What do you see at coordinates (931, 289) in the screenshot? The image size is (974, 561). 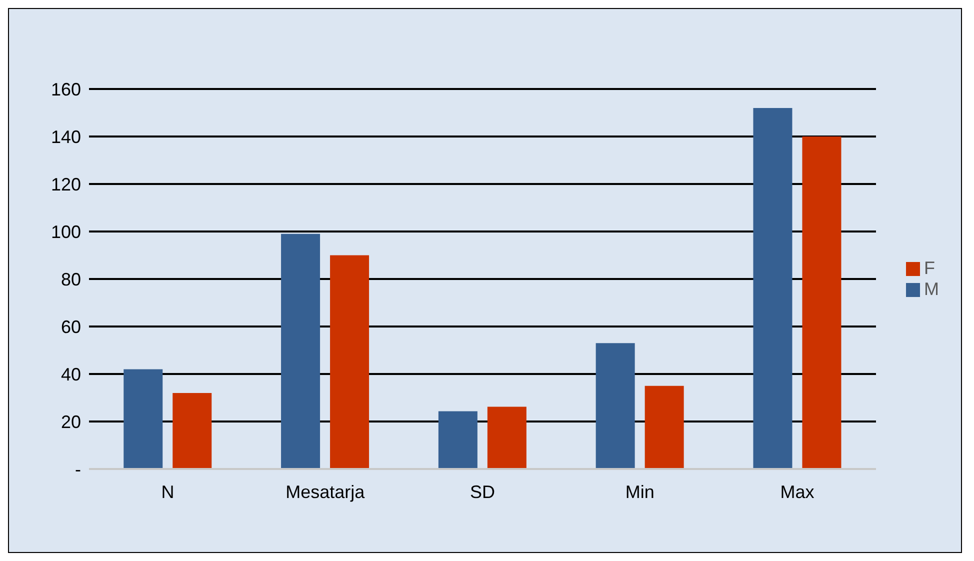 I see `legend-label: M` at bounding box center [931, 289].